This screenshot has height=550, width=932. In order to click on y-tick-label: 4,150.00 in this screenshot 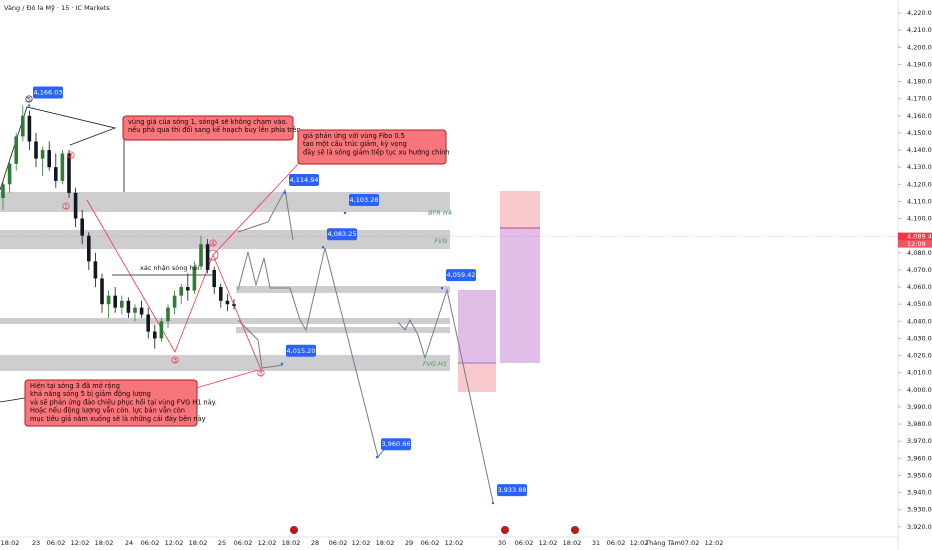, I will do `click(919, 133)`.